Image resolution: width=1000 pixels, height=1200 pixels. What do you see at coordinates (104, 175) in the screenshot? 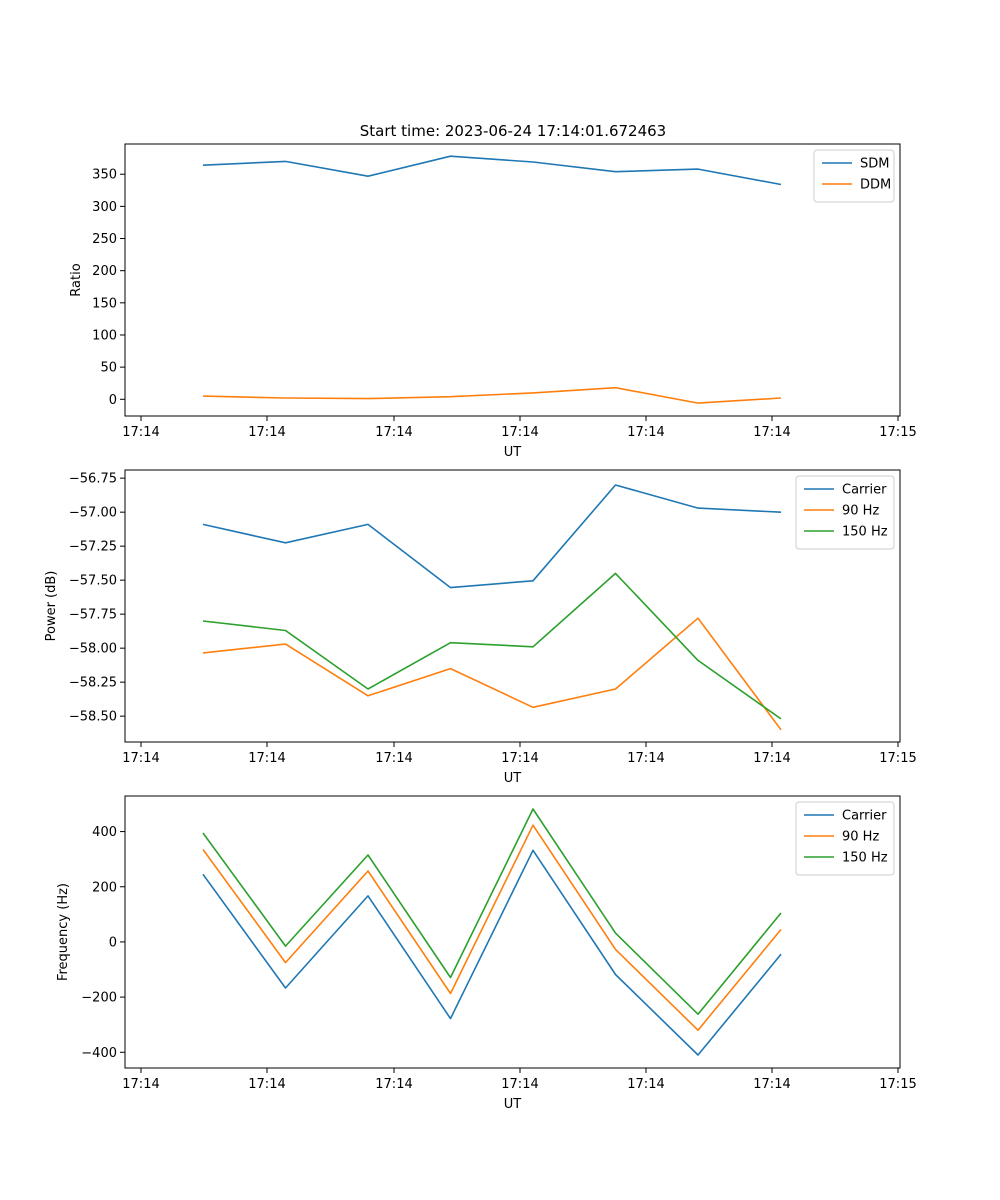
I see `y-tick-label: 350` at bounding box center [104, 175].